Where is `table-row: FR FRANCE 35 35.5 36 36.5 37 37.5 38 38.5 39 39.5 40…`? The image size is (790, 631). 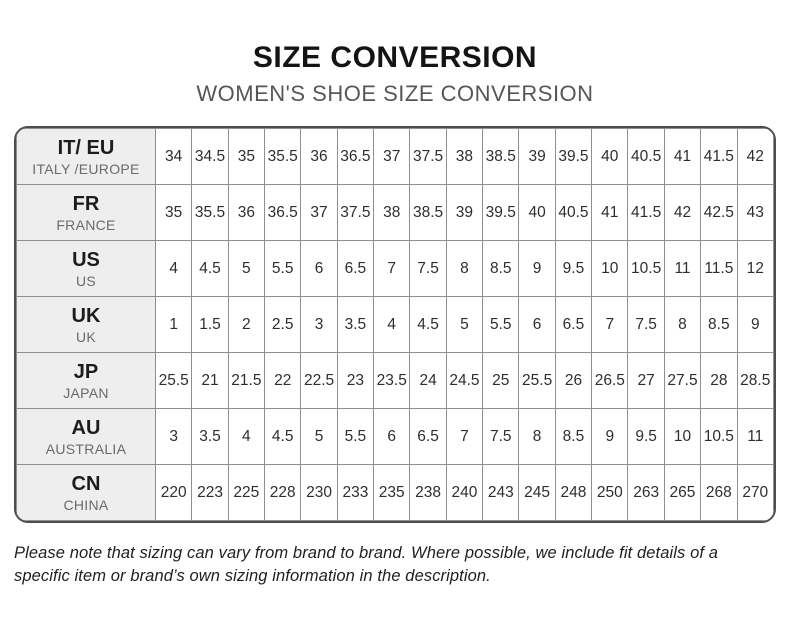 table-row: FR FRANCE 35 35.5 36 36.5 37 37.5 38 38.5 39 39.5 40… is located at coordinates (395, 212).